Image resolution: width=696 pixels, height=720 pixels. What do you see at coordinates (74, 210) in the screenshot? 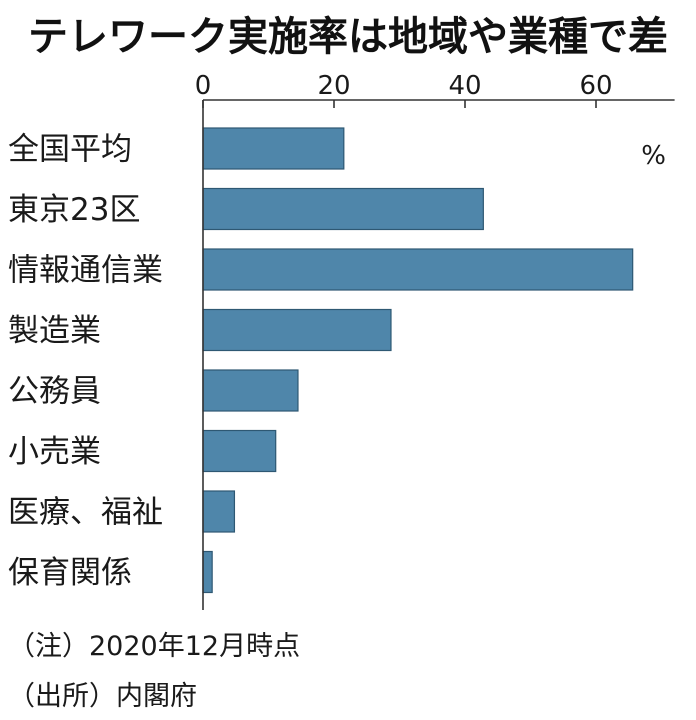
I see `category-label: 東京23区` at bounding box center [74, 210].